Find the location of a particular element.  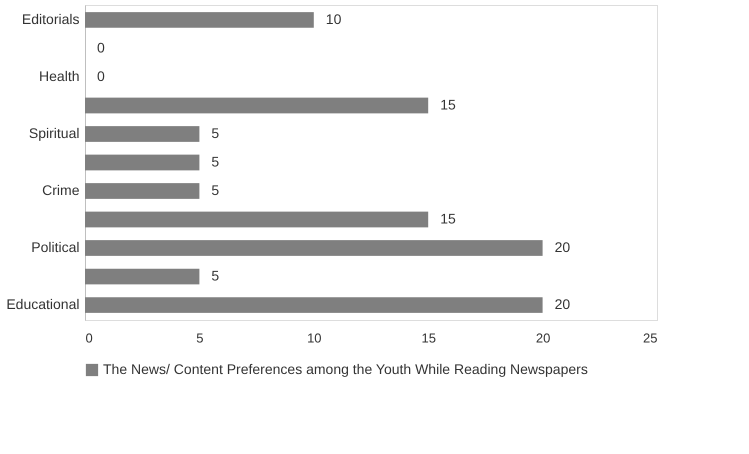

y-tick-label: Editorials is located at coordinates (51, 18).